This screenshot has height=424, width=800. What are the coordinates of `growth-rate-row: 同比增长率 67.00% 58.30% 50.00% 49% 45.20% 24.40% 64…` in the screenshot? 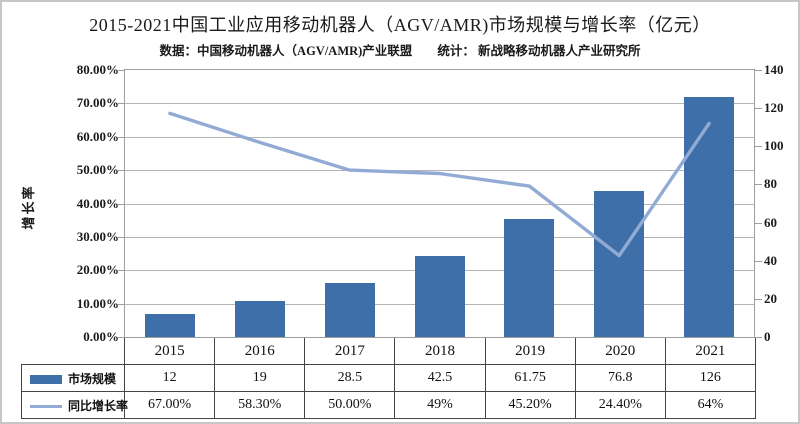 It's located at (389, 405).